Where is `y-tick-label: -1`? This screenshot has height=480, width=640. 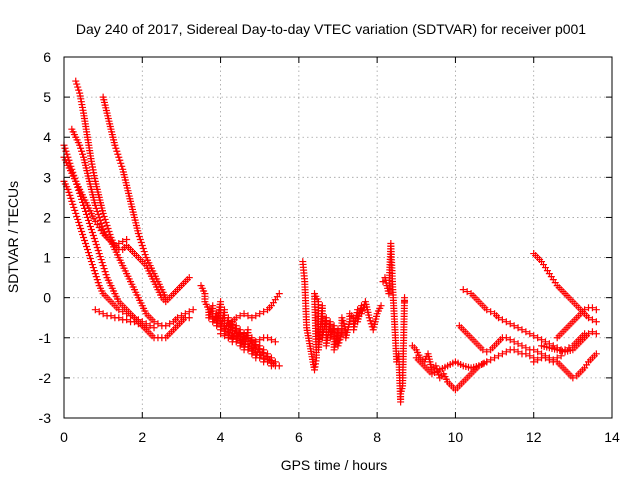 y-tick-label: -1 is located at coordinates (45, 338).